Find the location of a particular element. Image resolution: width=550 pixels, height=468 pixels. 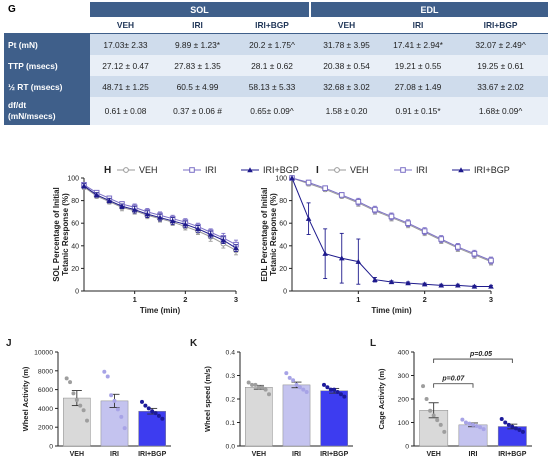

l-y-tick-label: 100 is located at coordinates (404, 423).